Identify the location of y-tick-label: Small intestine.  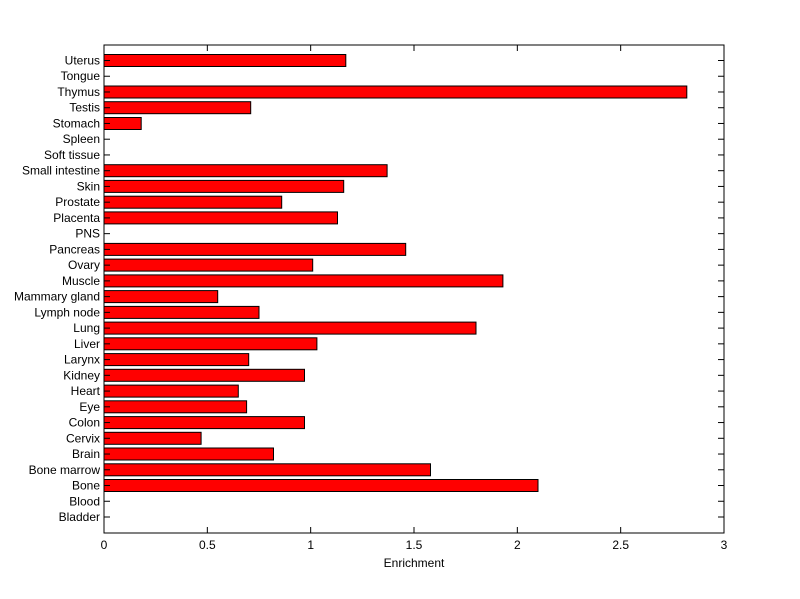
(61, 171).